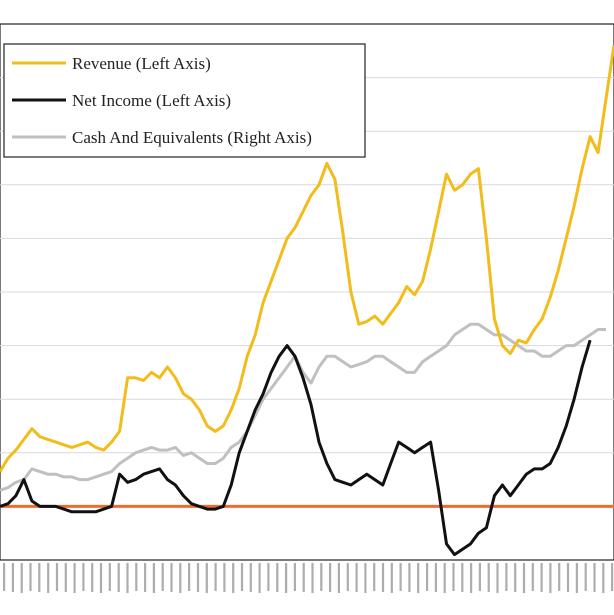 The image size is (614, 615). Describe the element at coordinates (192, 137) in the screenshot. I see `legend-label-cash-and-equivalents: Cash And Equivalents (Right Axis)` at that location.